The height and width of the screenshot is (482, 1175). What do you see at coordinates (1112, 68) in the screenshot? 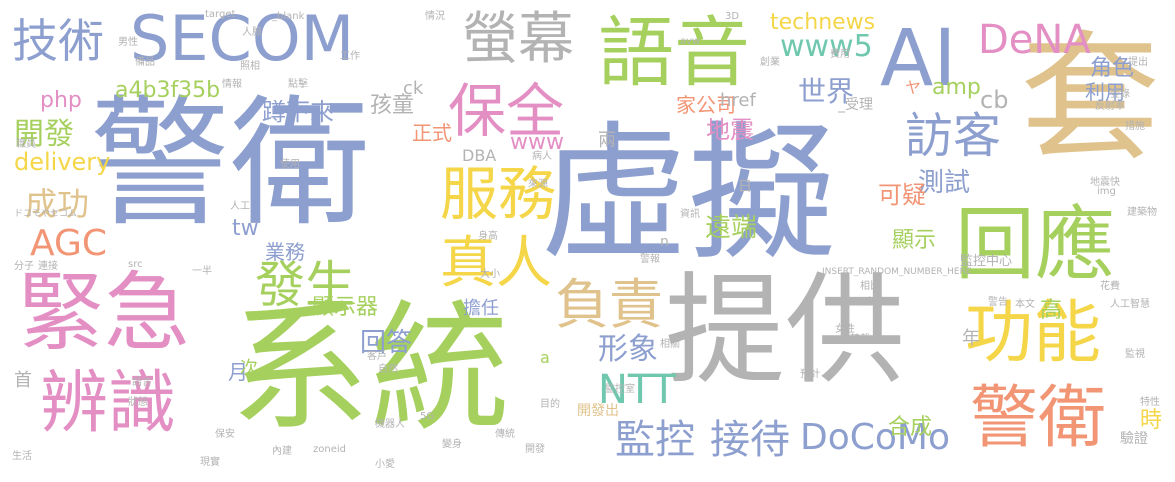
I see `word: 角色` at bounding box center [1112, 68].